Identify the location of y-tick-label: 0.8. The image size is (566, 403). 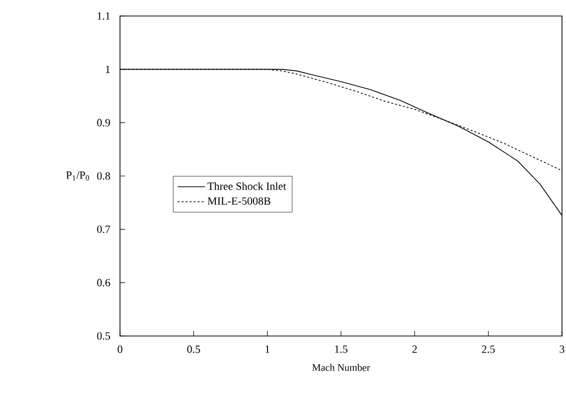
(103, 176).